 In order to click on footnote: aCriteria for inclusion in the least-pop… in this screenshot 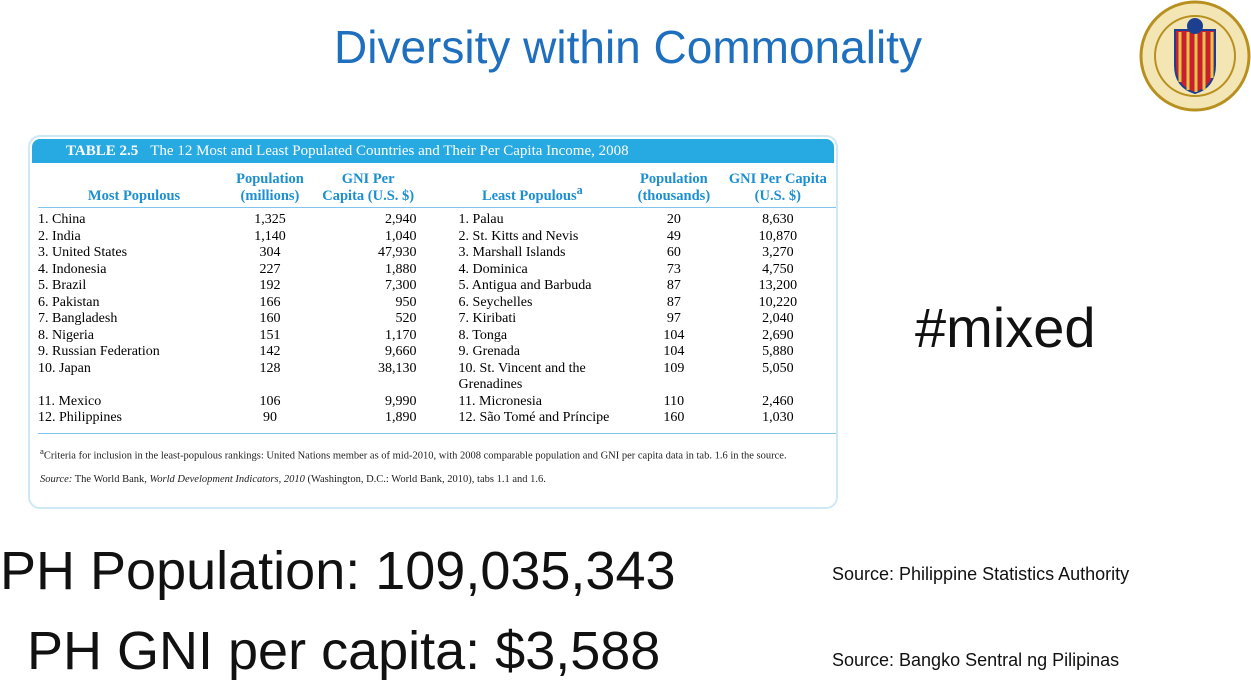, I will do `click(436, 454)`.